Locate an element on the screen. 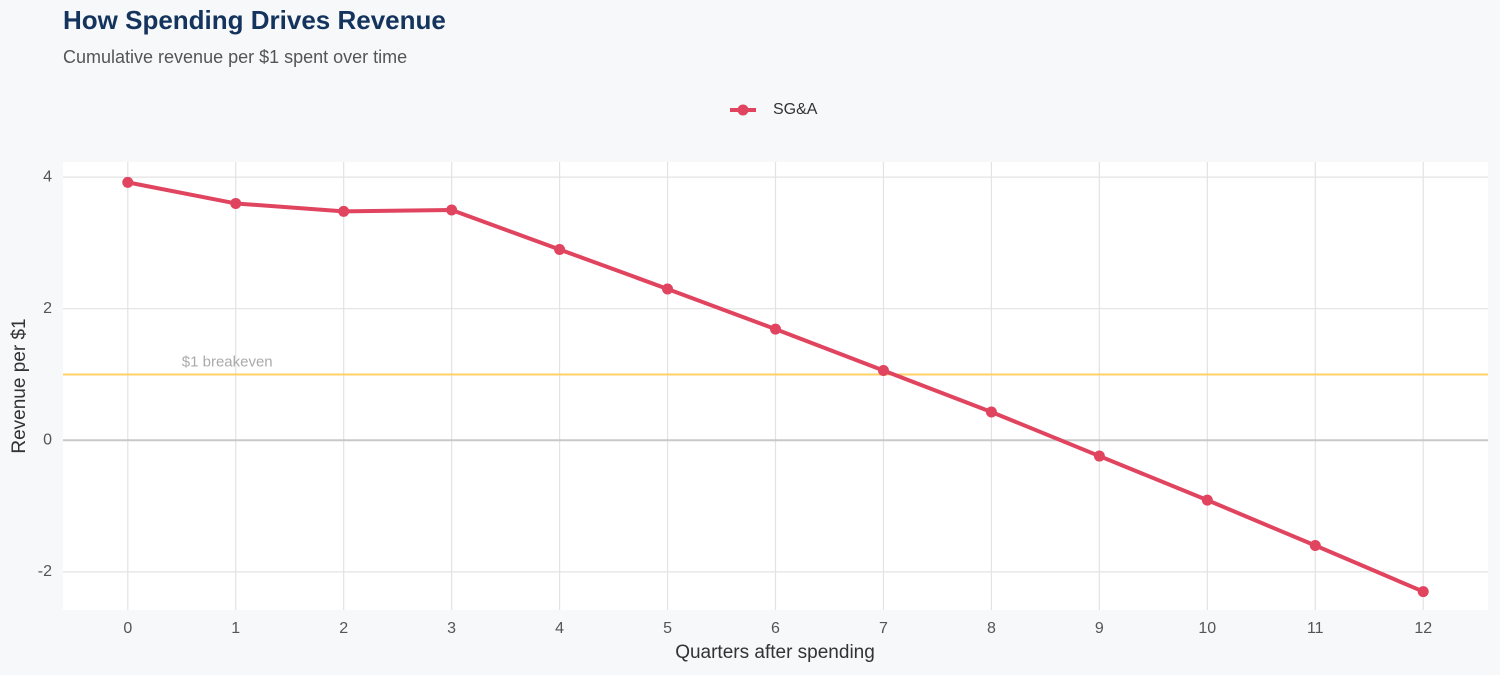 The width and height of the screenshot is (1500, 675). legend-swatch-point is located at coordinates (743, 110).